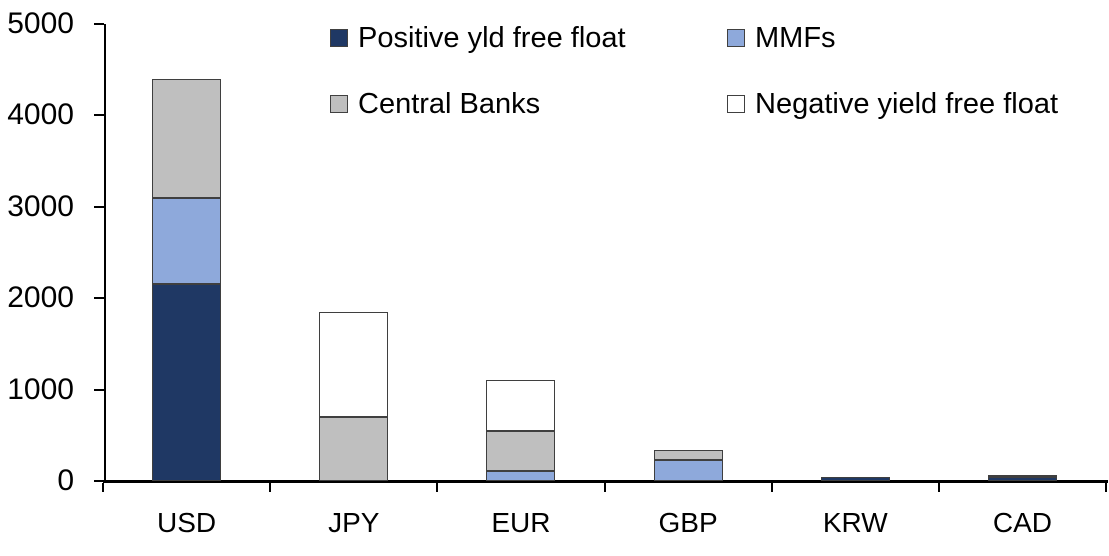 This screenshot has width=1109, height=556. What do you see at coordinates (492, 38) in the screenshot?
I see `legend-label: Positive yld free float` at bounding box center [492, 38].